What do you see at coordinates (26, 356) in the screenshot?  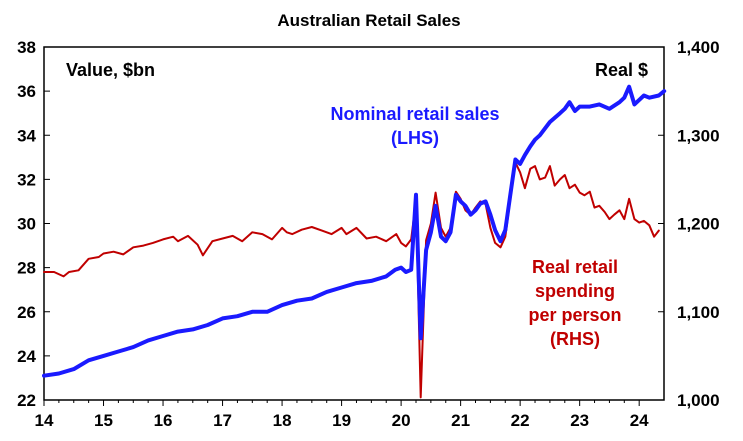 I see `left-tick-label: 24` at bounding box center [26, 356].